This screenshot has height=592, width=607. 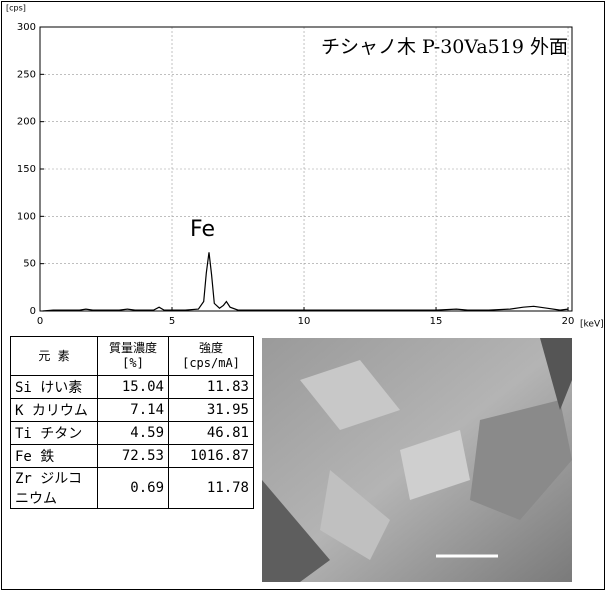 I want to click on table-row: Ti チタン 4.59 46.81, so click(x=132, y=433).